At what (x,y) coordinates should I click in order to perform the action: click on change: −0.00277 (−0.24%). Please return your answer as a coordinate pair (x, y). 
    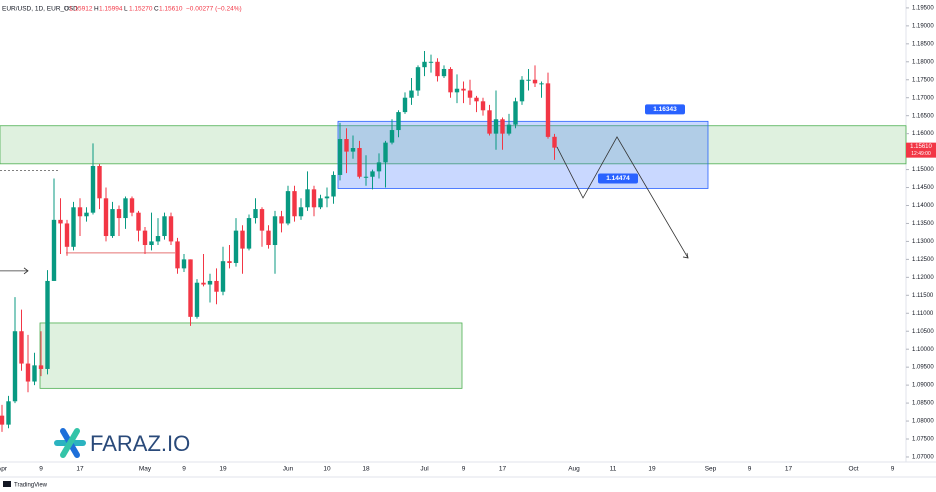
    Looking at the image, I should click on (214, 9).